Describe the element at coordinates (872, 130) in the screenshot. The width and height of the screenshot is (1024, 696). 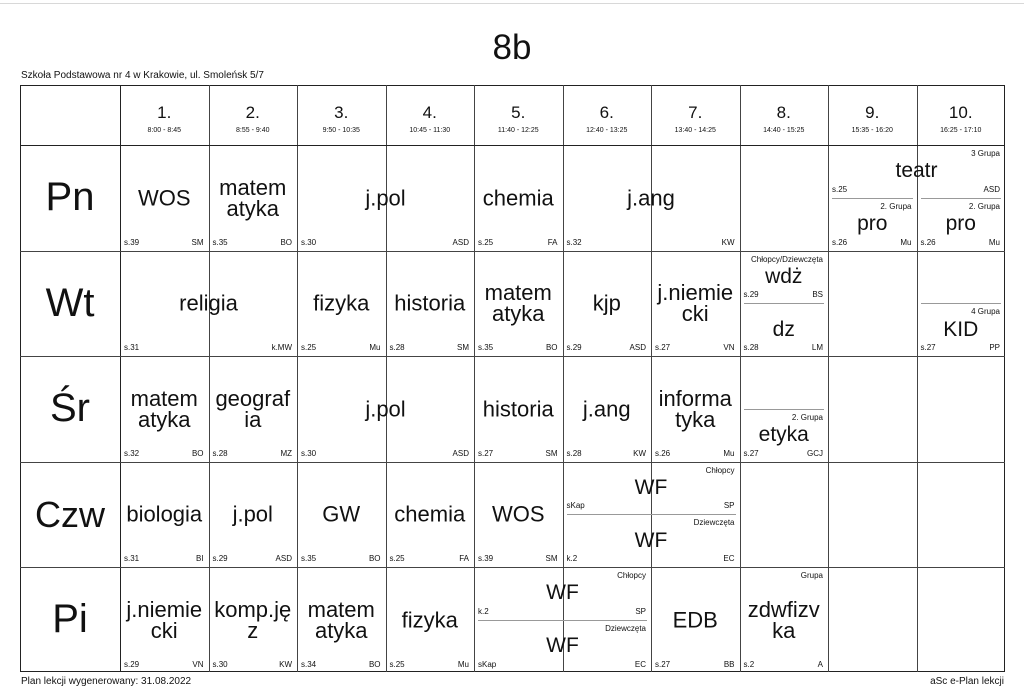
I see `period-time: 15:35 - 16:20` at that location.